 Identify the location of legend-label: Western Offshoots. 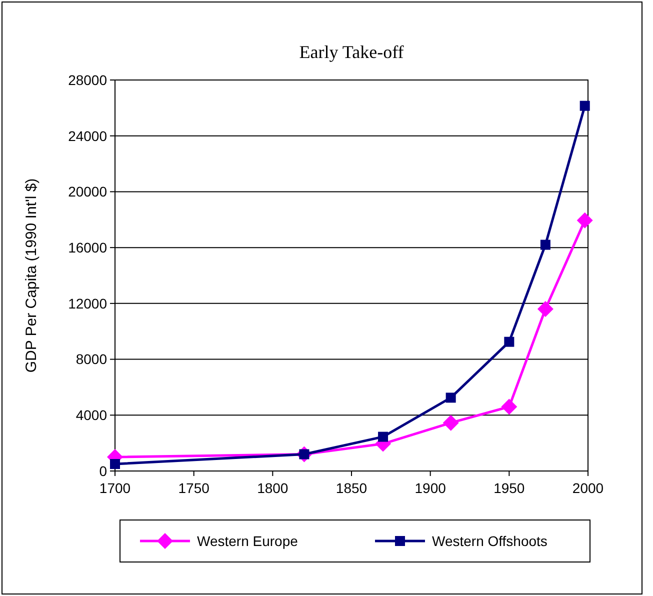
(490, 540).